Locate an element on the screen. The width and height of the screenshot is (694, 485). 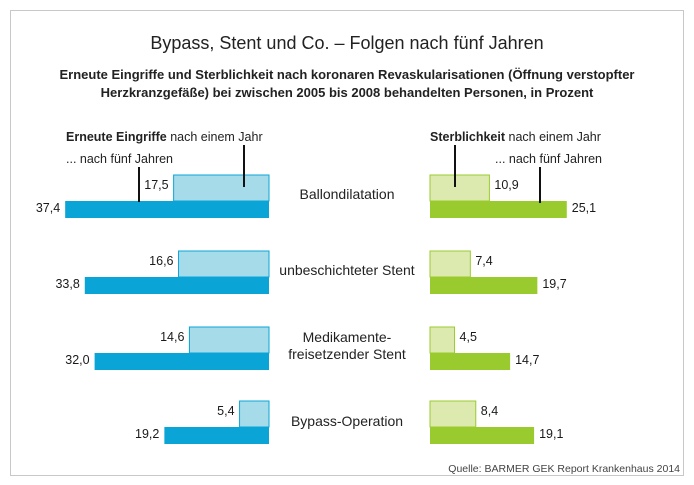
legend-right-five-years: ... nach fünf Jahren is located at coordinates (549, 159).